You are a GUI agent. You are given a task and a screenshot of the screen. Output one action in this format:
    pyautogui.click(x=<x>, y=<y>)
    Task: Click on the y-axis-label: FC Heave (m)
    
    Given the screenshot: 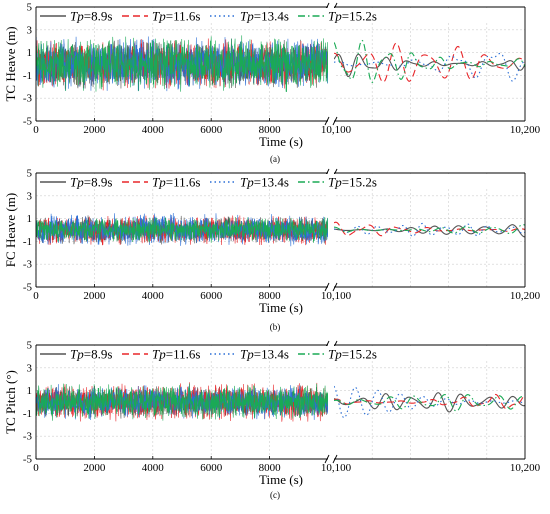 What is the action you would take?
    pyautogui.click(x=10, y=230)
    